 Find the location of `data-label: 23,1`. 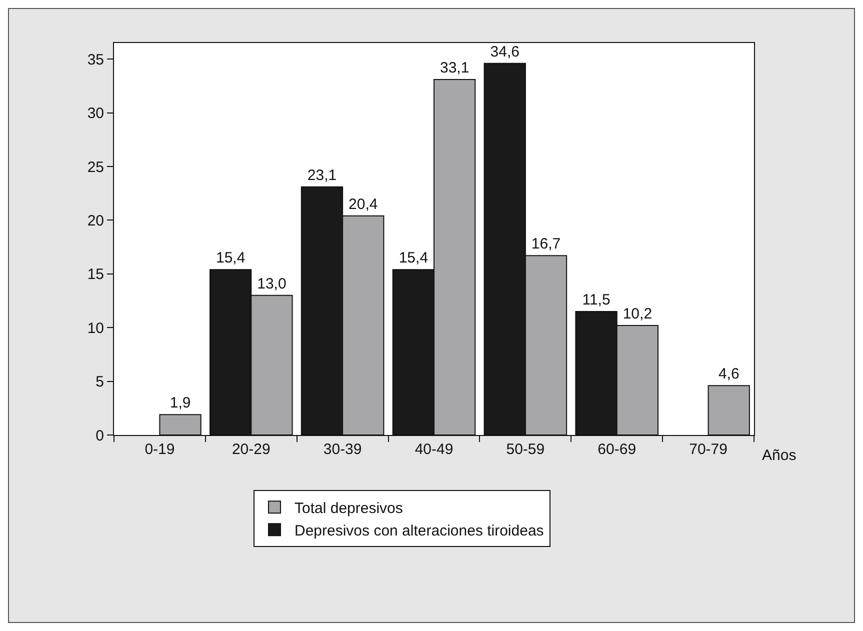

data-label: 23,1 is located at coordinates (322, 175).